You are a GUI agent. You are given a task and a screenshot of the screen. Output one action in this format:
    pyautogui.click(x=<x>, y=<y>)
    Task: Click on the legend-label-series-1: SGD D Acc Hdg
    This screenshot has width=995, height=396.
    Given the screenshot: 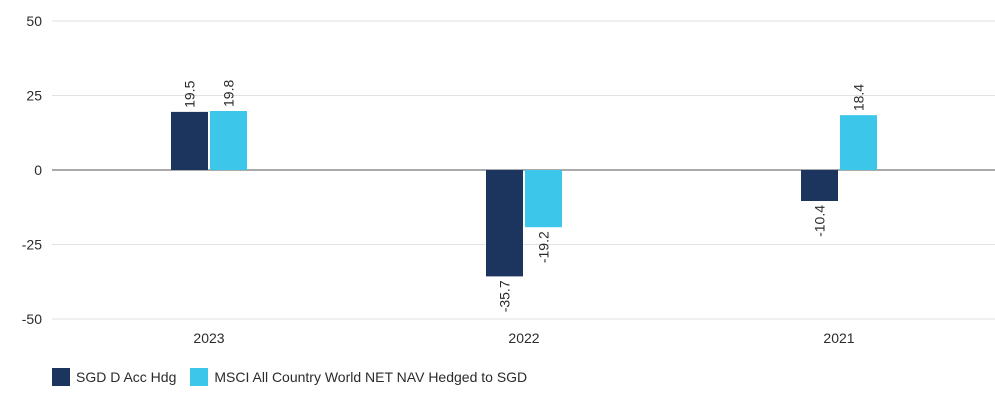 What is the action you would take?
    pyautogui.click(x=126, y=377)
    